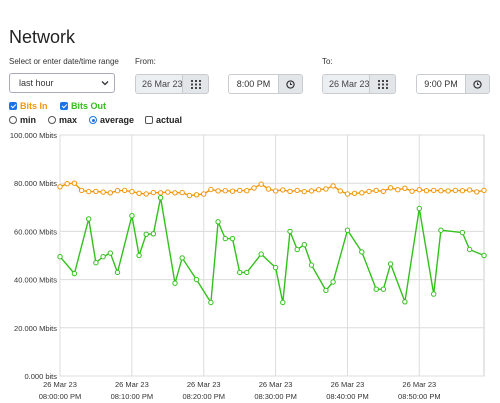 This screenshot has height=403, width=500. I want to click on page-title: Network, so click(42, 37).